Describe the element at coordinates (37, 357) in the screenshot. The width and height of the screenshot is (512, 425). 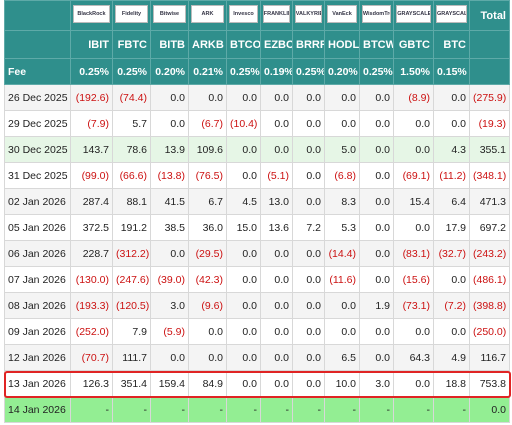
I see `date-cell: 12 Jan 2026` at that location.